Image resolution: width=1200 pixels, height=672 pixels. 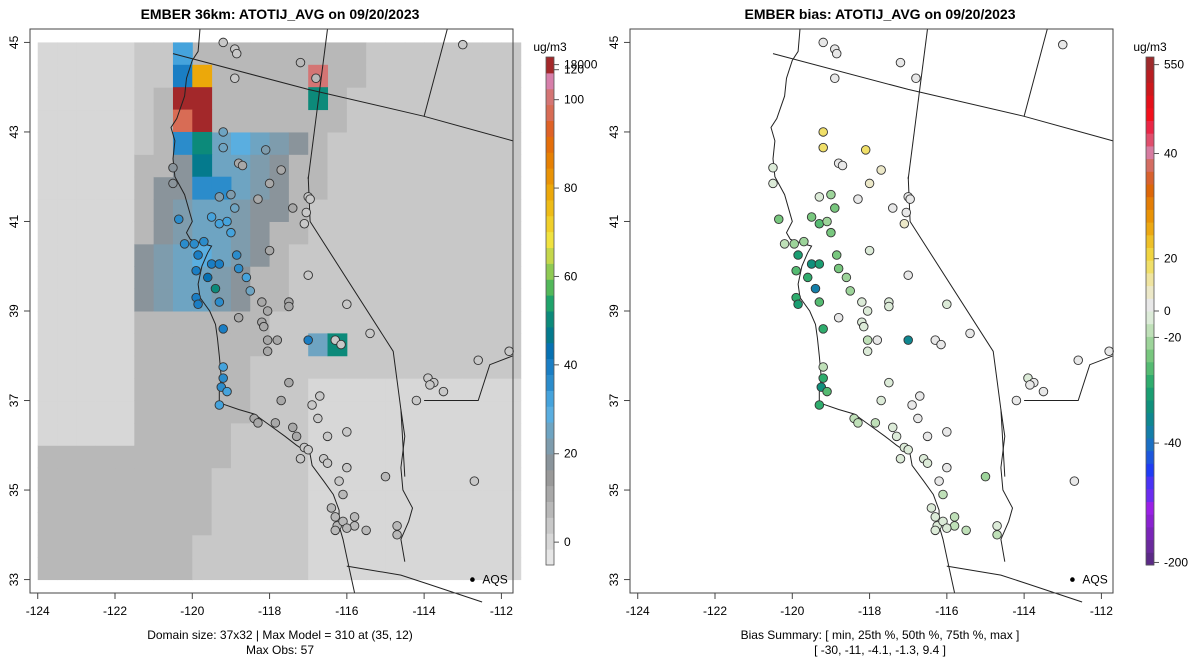 What do you see at coordinates (182, 143) in the screenshot?
I see `grid-cell-highlight` at bounding box center [182, 143].